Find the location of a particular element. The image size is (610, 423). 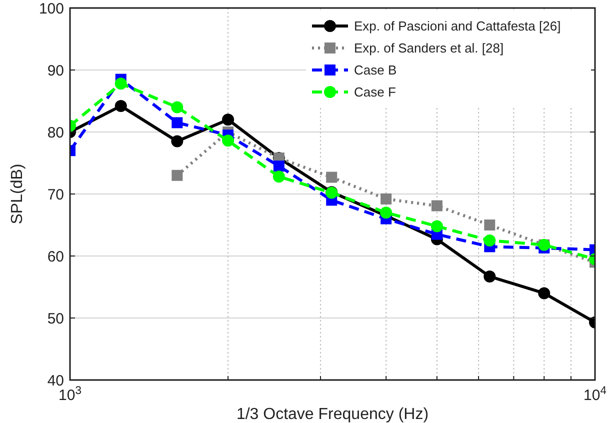

legend-label: Case F is located at coordinates (375, 92).